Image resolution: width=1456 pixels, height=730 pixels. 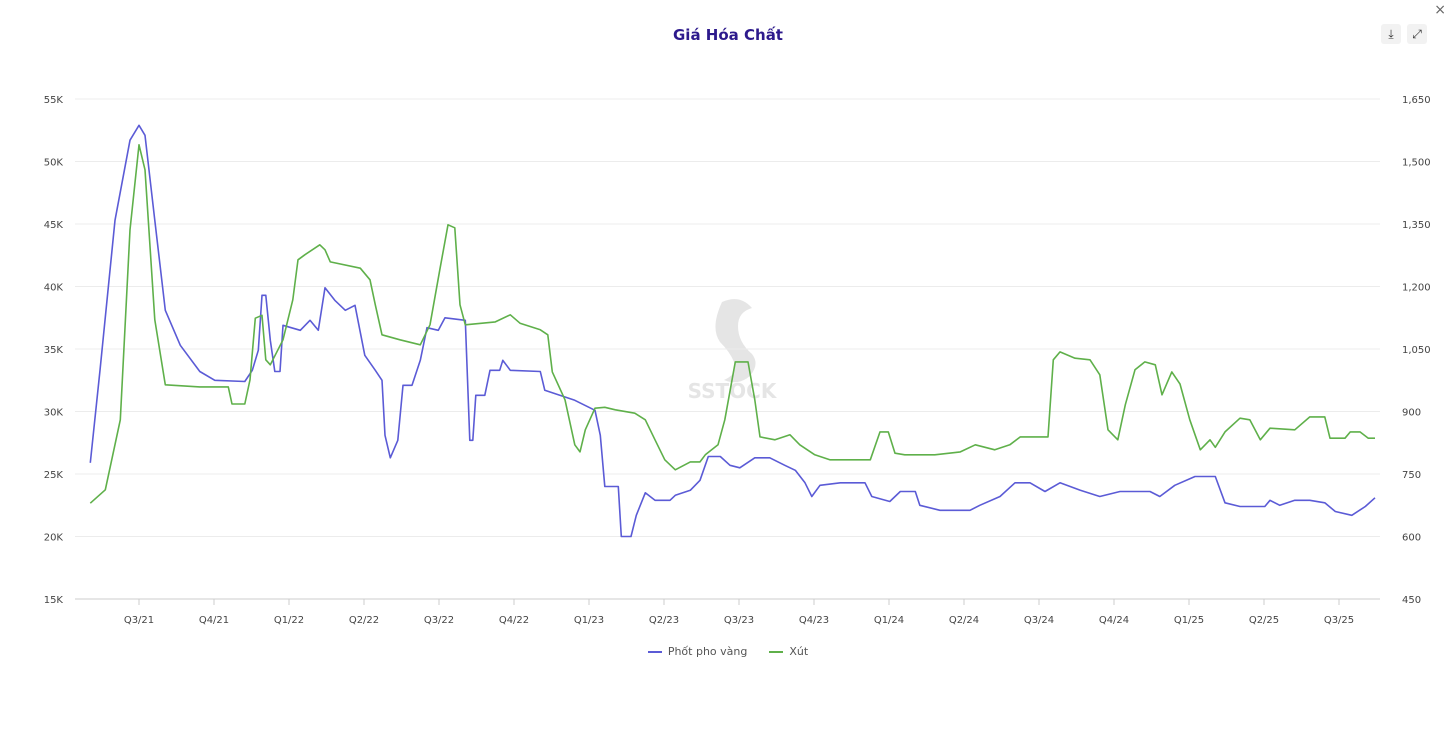 I want to click on y-left-tick-label: 15K, so click(x=54, y=600).